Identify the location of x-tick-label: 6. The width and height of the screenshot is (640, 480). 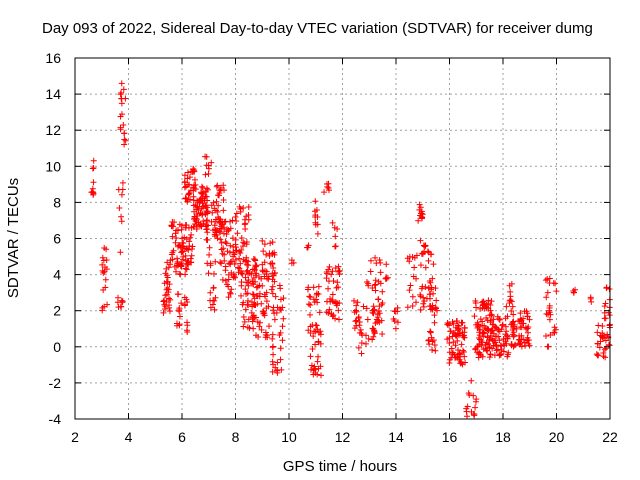
(182, 437).